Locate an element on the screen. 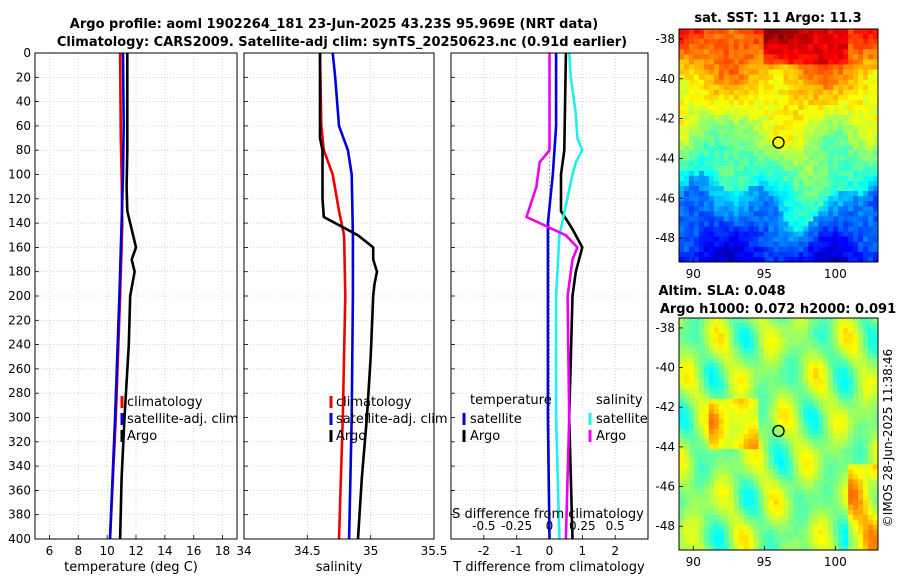 This screenshot has width=900, height=580. ytick-label: 340 is located at coordinates (19, 466).